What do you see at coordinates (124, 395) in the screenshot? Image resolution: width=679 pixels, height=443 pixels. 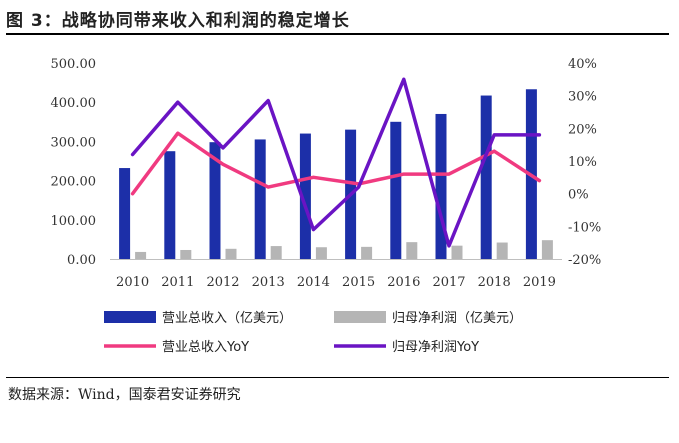 I see `source-note: 数据来源：Wind，国泰君安证券研究` at bounding box center [124, 395].